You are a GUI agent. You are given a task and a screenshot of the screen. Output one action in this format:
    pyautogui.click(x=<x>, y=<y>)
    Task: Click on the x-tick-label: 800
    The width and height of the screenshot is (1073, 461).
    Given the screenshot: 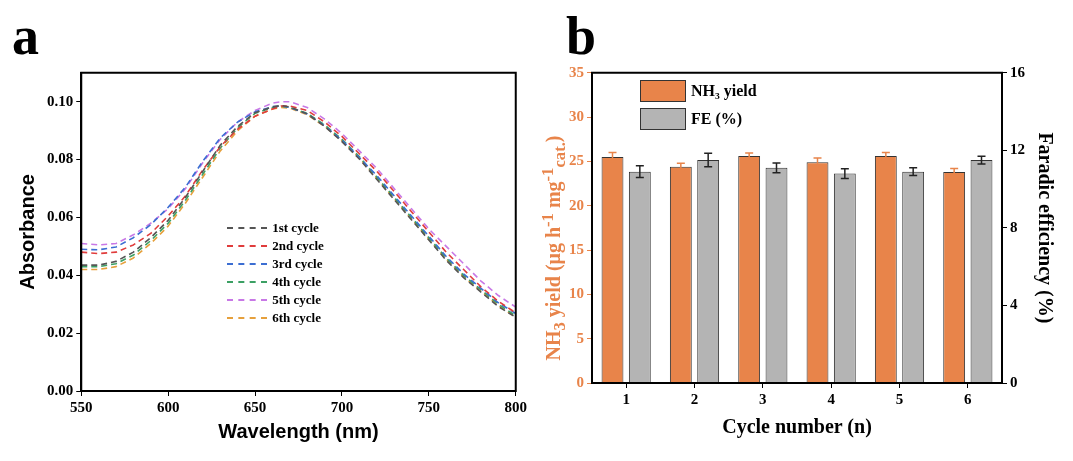 What is the action you would take?
    pyautogui.click(x=515, y=406)
    